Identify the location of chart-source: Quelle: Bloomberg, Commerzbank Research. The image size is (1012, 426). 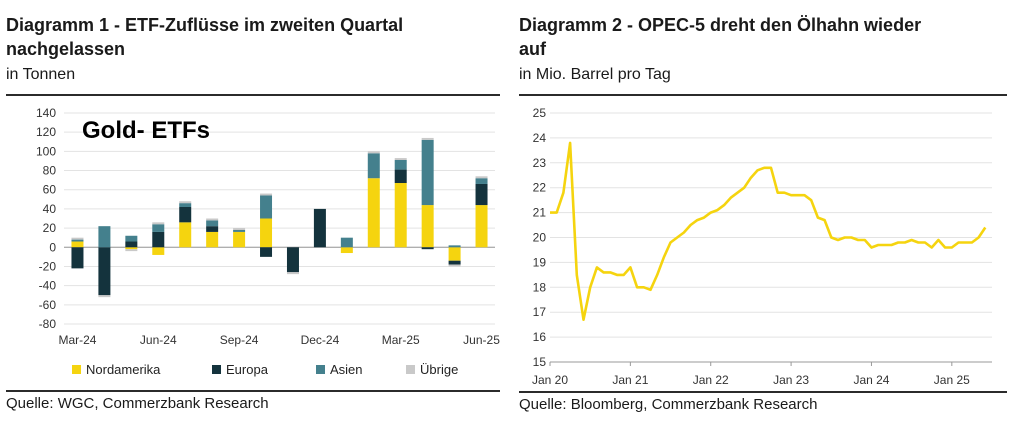
(668, 404).